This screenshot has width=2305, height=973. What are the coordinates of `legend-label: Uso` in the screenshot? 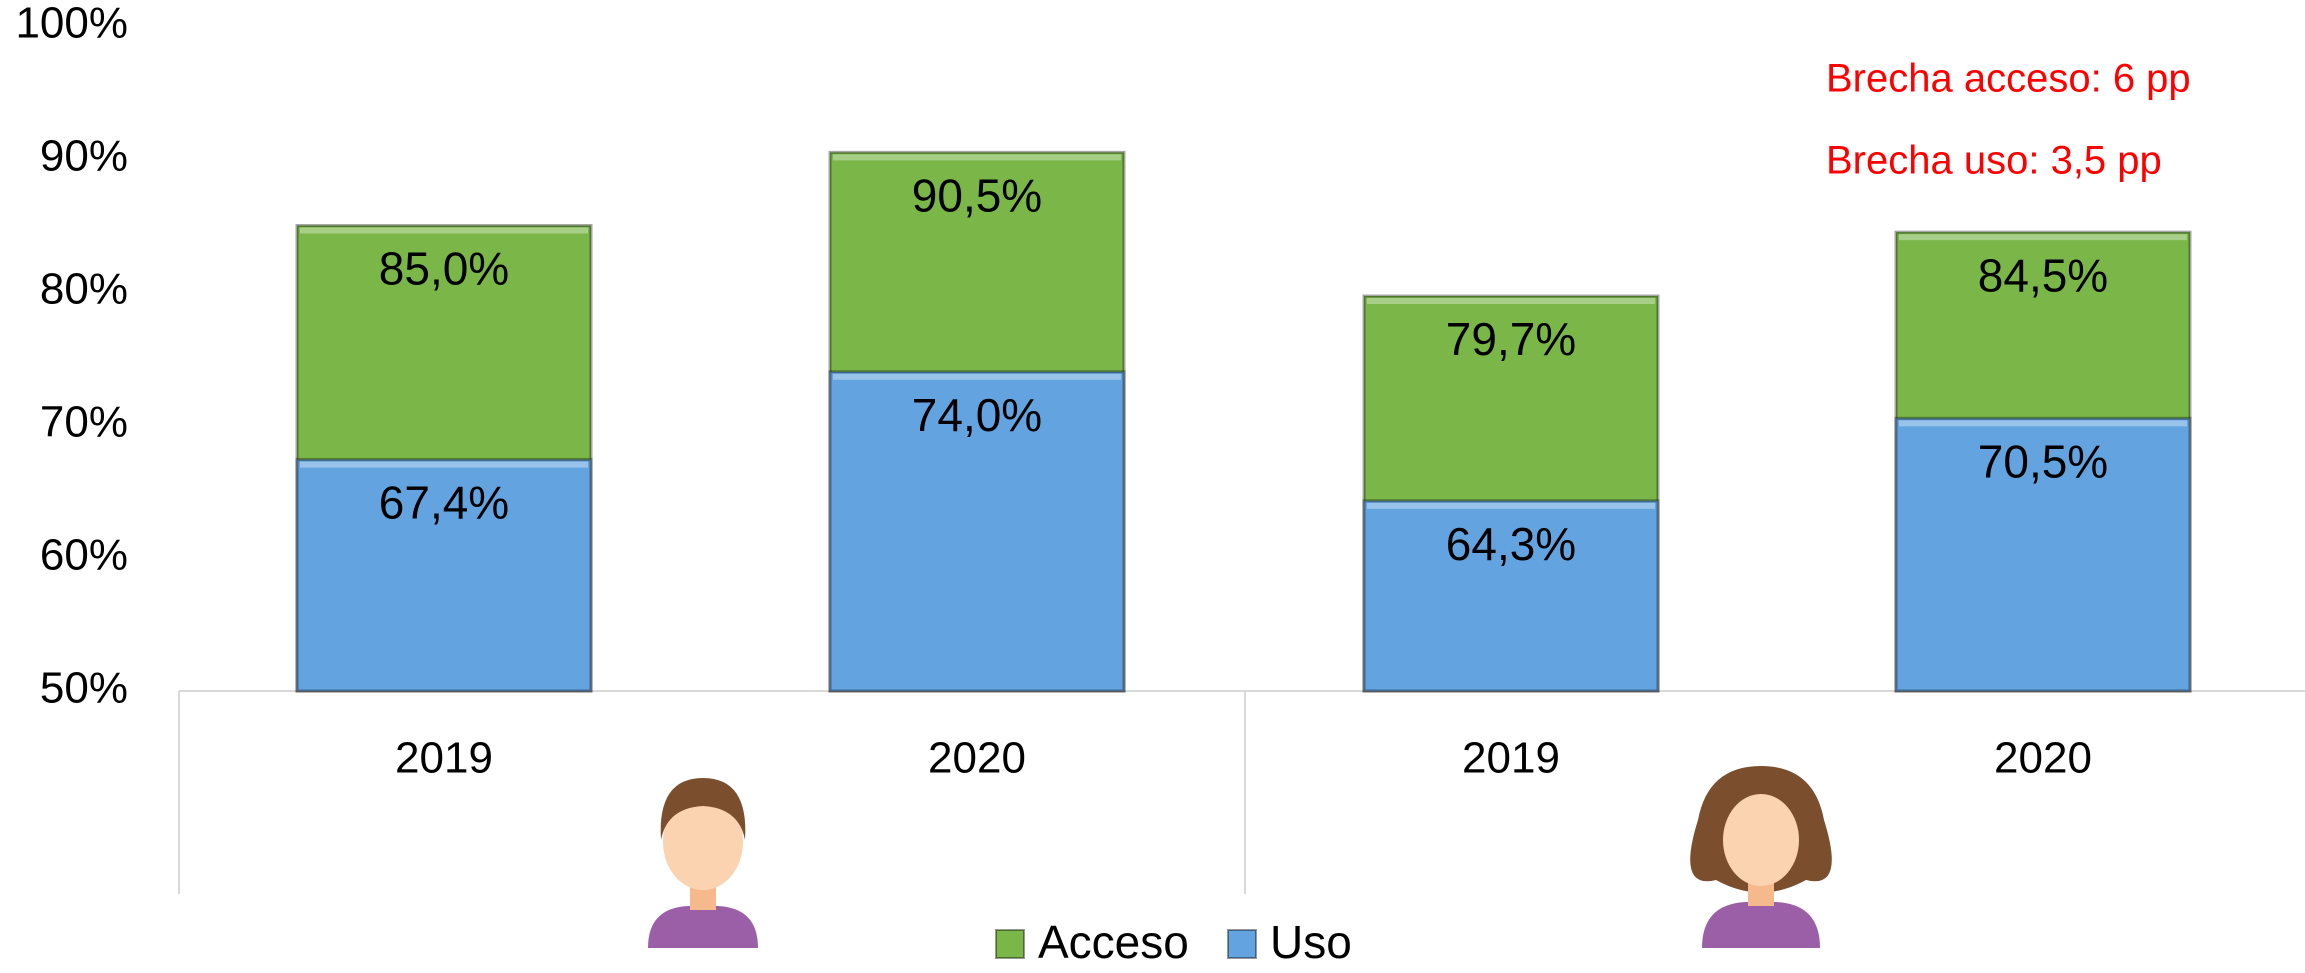 It's located at (1311, 942).